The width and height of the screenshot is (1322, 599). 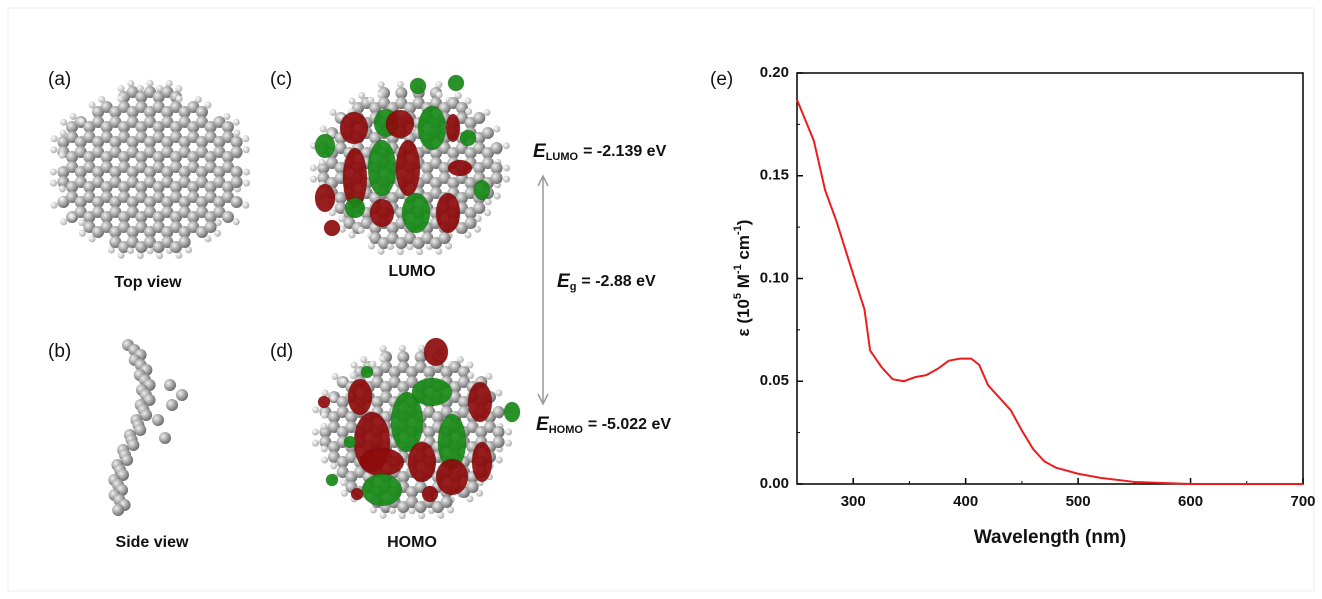 I want to click on y-label-part: ), so click(x=743, y=223).